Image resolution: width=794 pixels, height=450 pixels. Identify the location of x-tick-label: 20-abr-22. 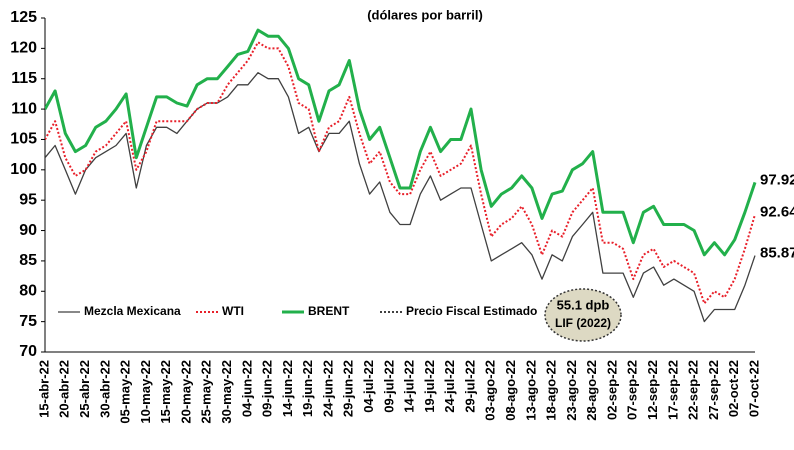
(64, 389).